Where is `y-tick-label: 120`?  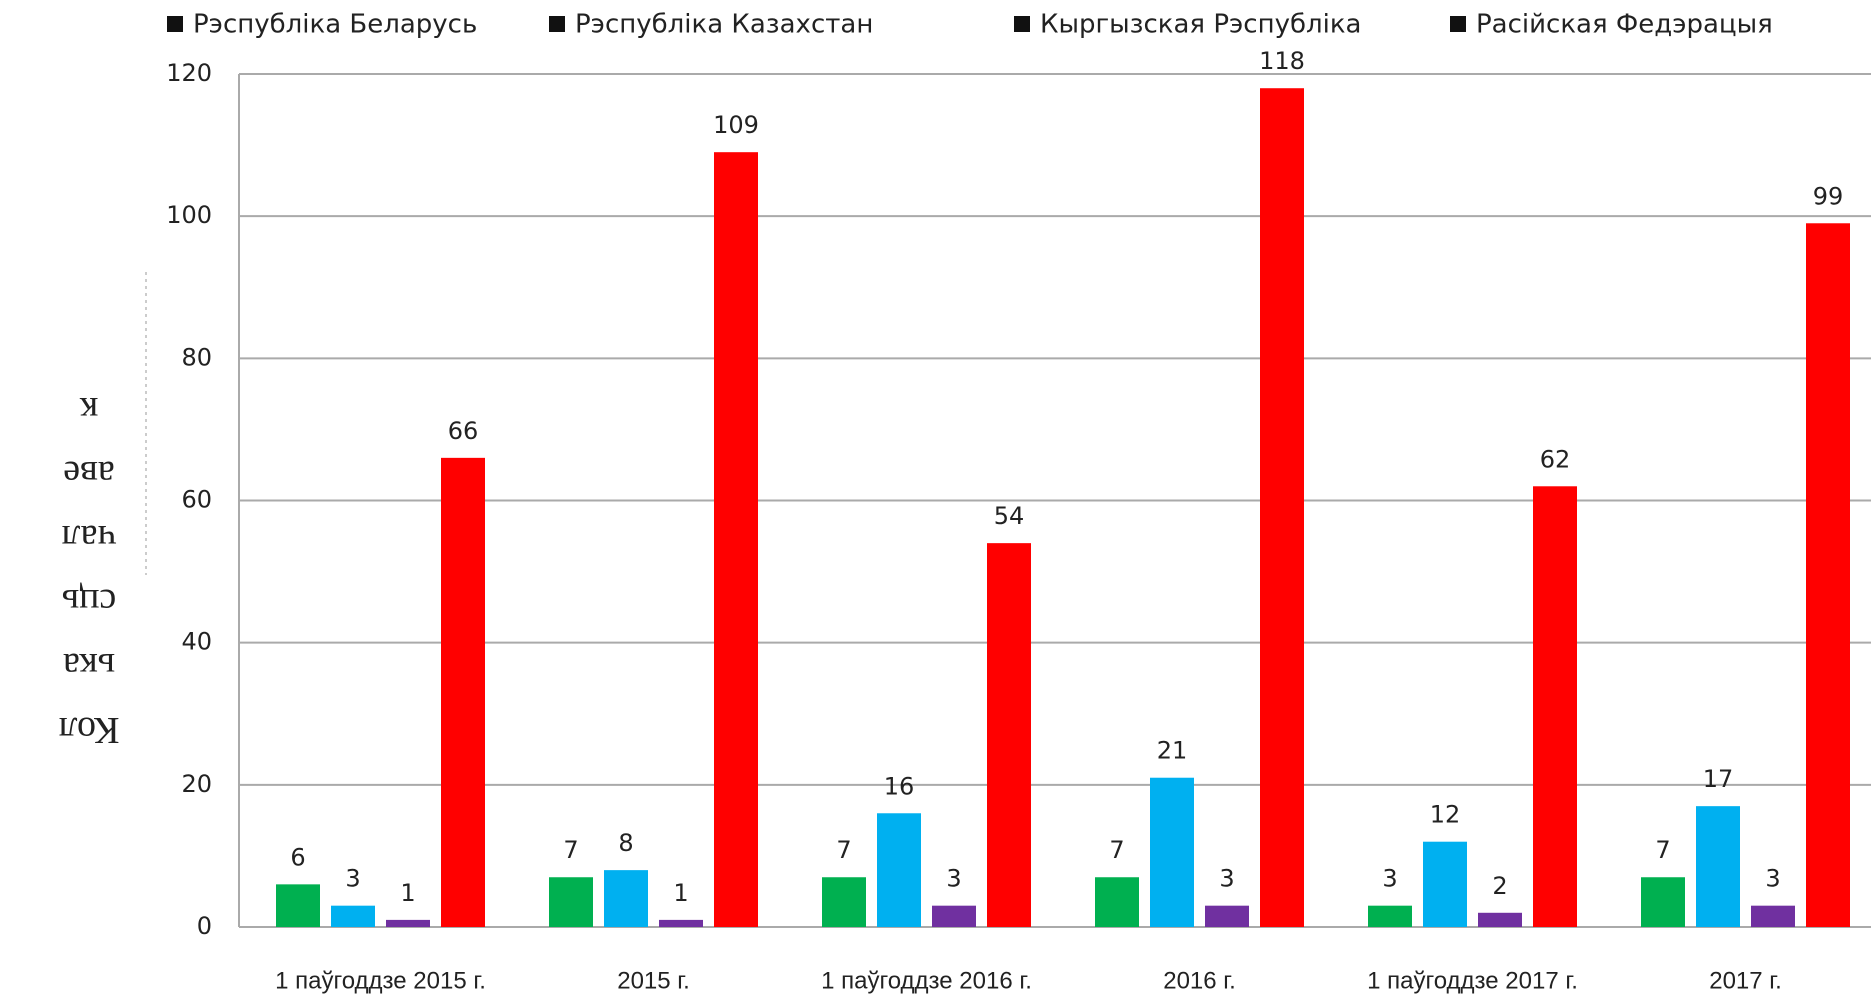 y-tick-label: 120 is located at coordinates (189, 73).